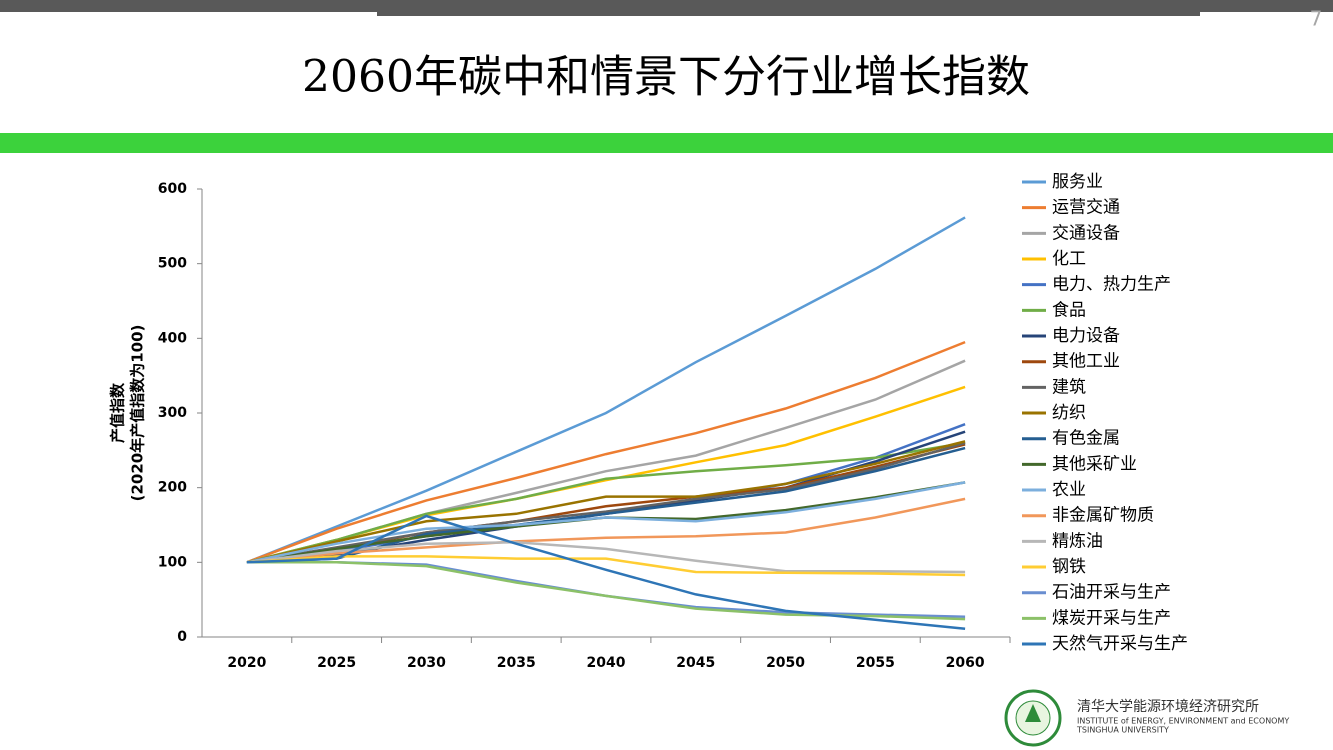 Image resolution: width=1333 pixels, height=750 pixels. What do you see at coordinates (1077, 182) in the screenshot?
I see `legend-label: 服务业` at bounding box center [1077, 182].